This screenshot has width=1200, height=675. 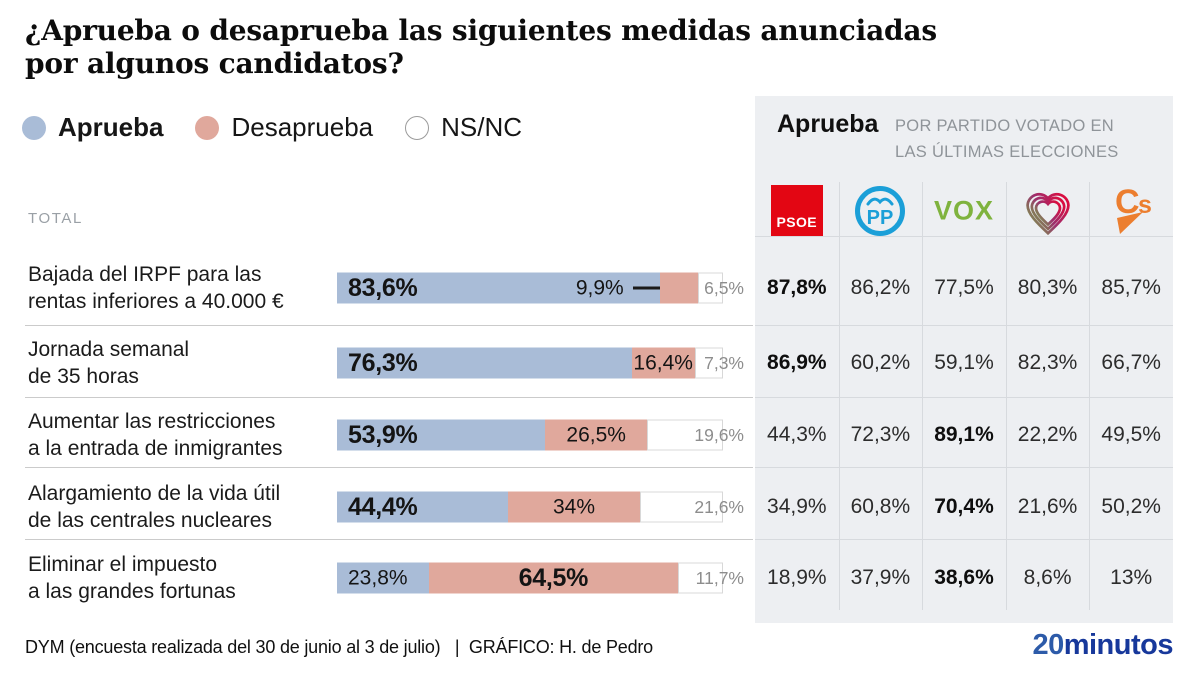 I want to click on party-value-vox: 70,4%, so click(x=964, y=506).